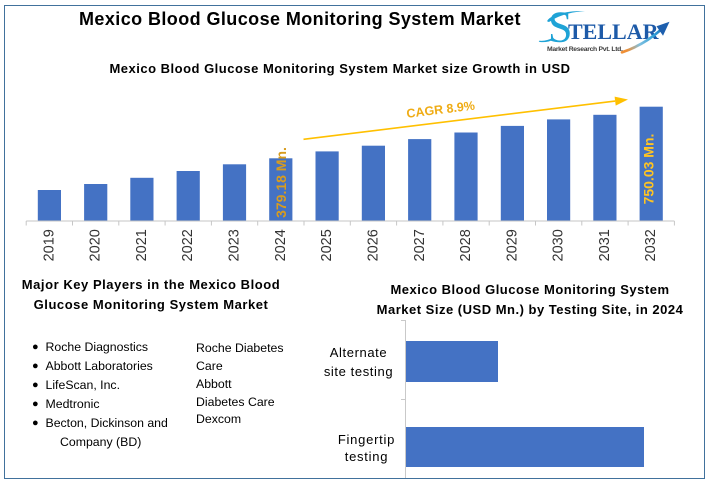  I want to click on svg-text: 2026, so click(373, 245).